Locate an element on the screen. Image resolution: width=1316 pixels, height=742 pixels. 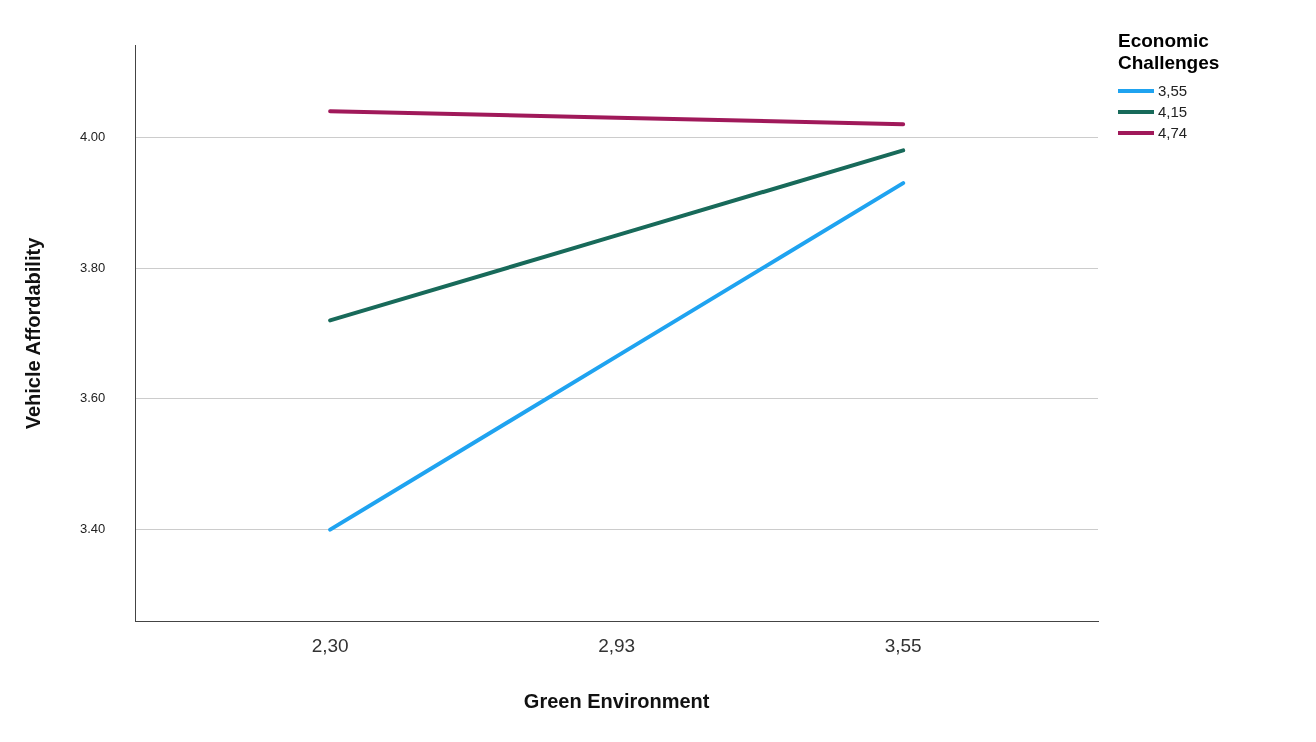
legend-title: Economic Challenges is located at coordinates (1169, 52).